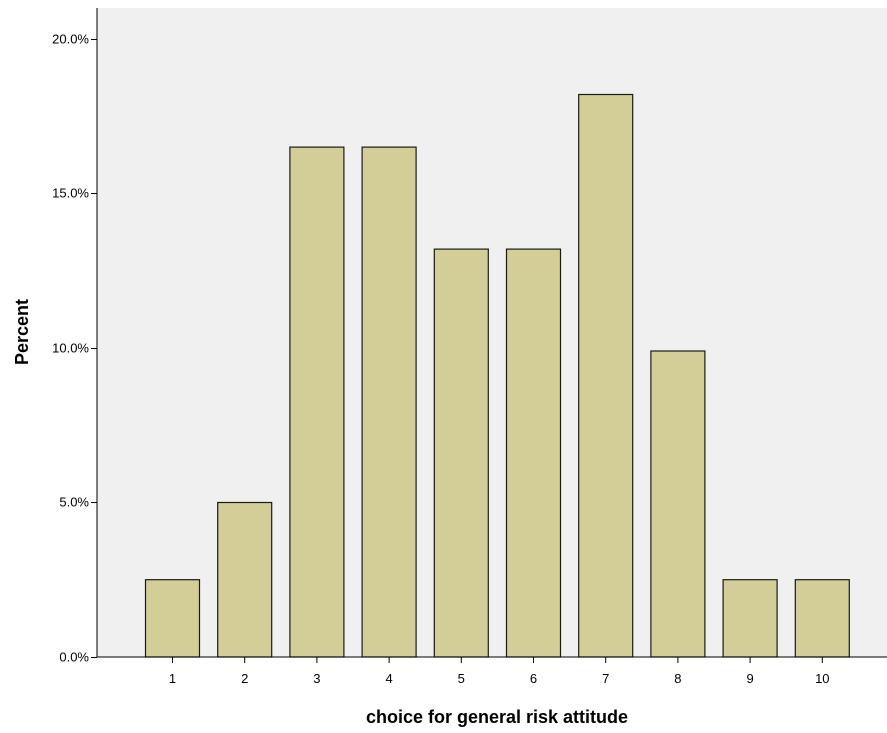 The height and width of the screenshot is (733, 887). Describe the element at coordinates (499, 671) in the screenshot. I see `x-axis-ticks: 1 2 3 4 5 6 7 8 9 10` at that location.